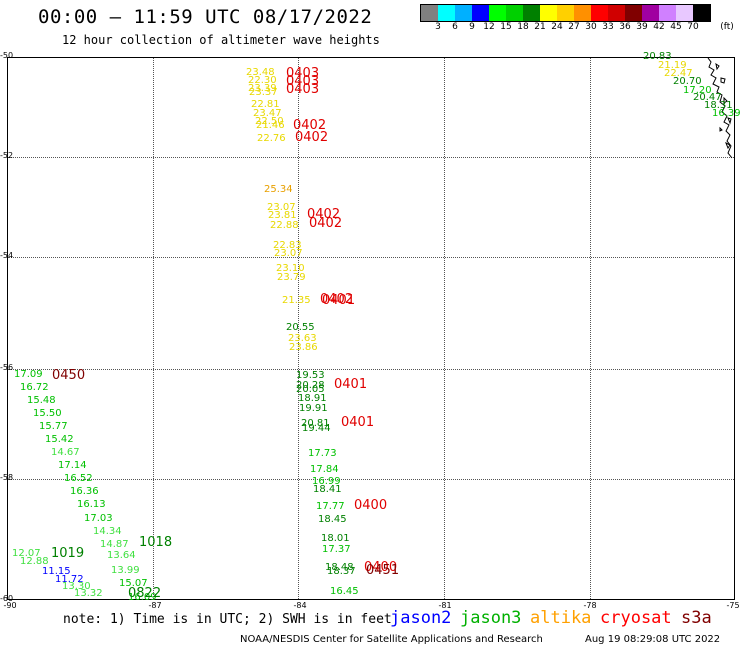 This screenshot has width=740, height=650. I want to click on colorbar-label: 15, so click(506, 27).